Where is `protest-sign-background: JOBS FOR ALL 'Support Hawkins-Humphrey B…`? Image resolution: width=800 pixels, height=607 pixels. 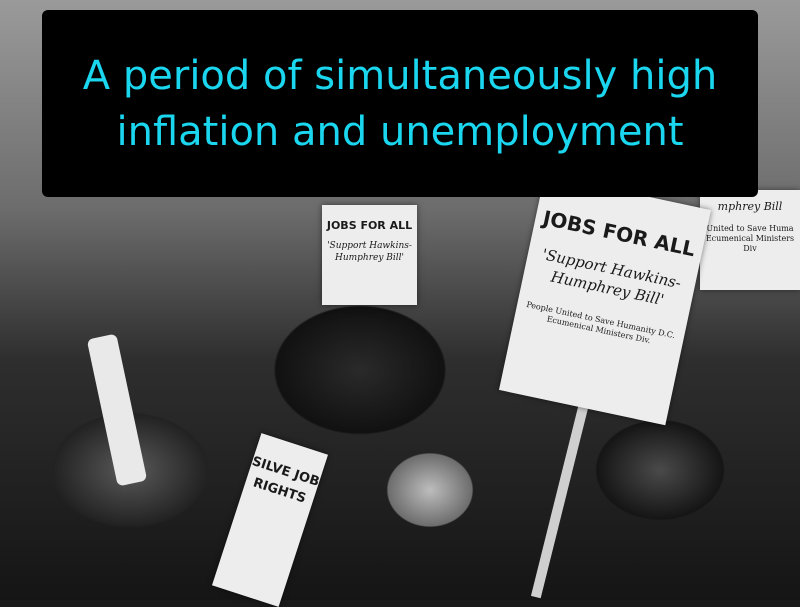
protest-sign-background: JOBS FOR ALL 'Support Hawkins-Humphrey B… is located at coordinates (369, 255).